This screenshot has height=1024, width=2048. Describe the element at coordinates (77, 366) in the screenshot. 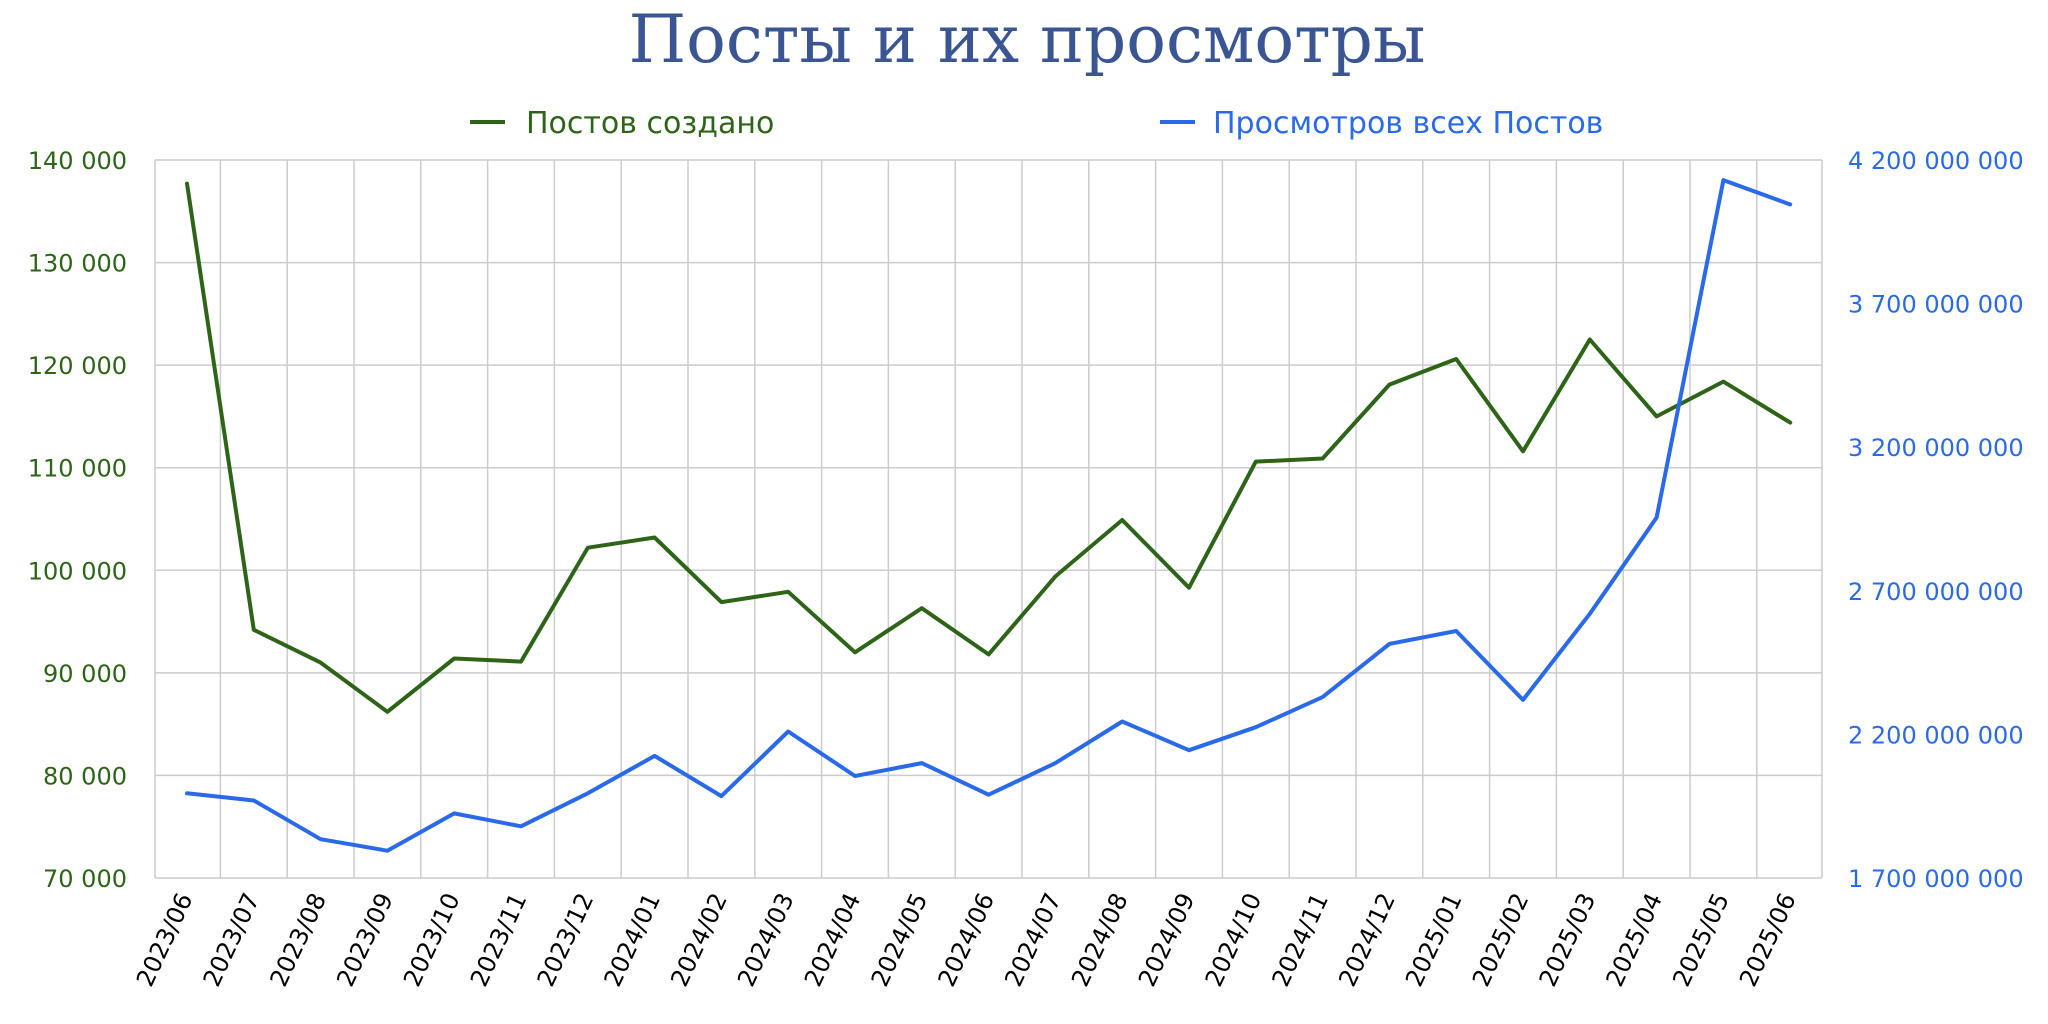

I see `left-axis-tick-label: 120 000` at that location.